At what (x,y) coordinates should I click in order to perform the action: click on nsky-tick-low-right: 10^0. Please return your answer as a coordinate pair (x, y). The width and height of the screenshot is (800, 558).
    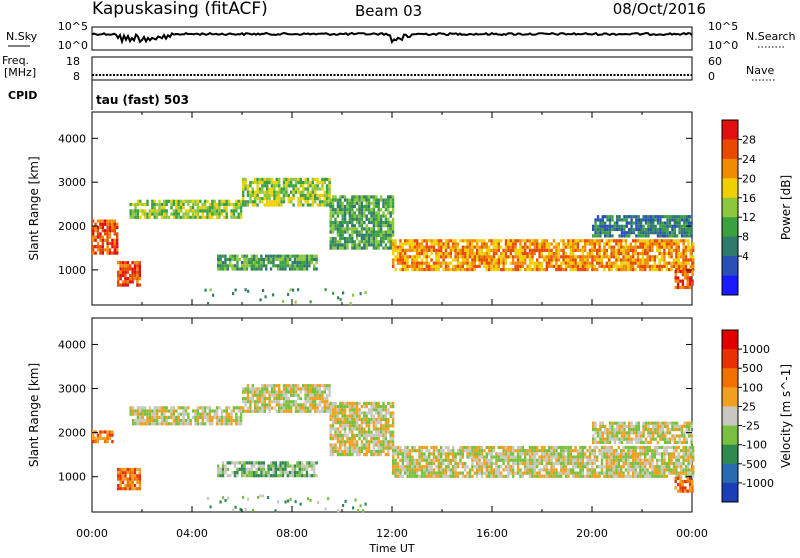
    Looking at the image, I should click on (723, 45).